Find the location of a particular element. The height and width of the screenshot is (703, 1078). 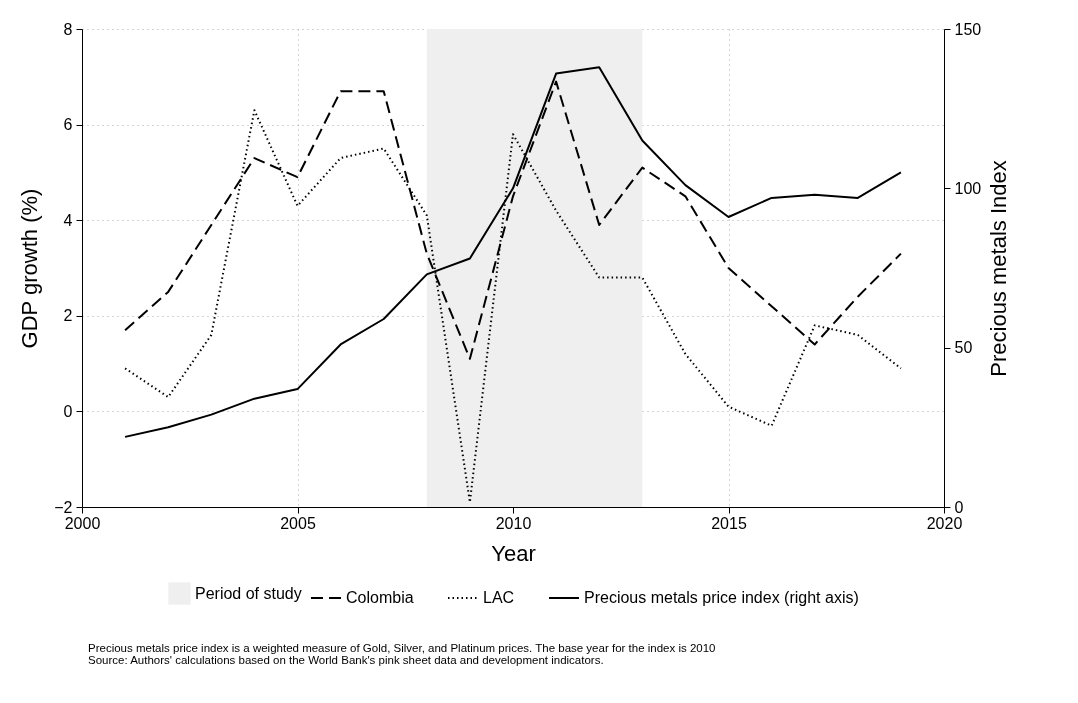

y2-tick-label: 150 is located at coordinates (968, 29).